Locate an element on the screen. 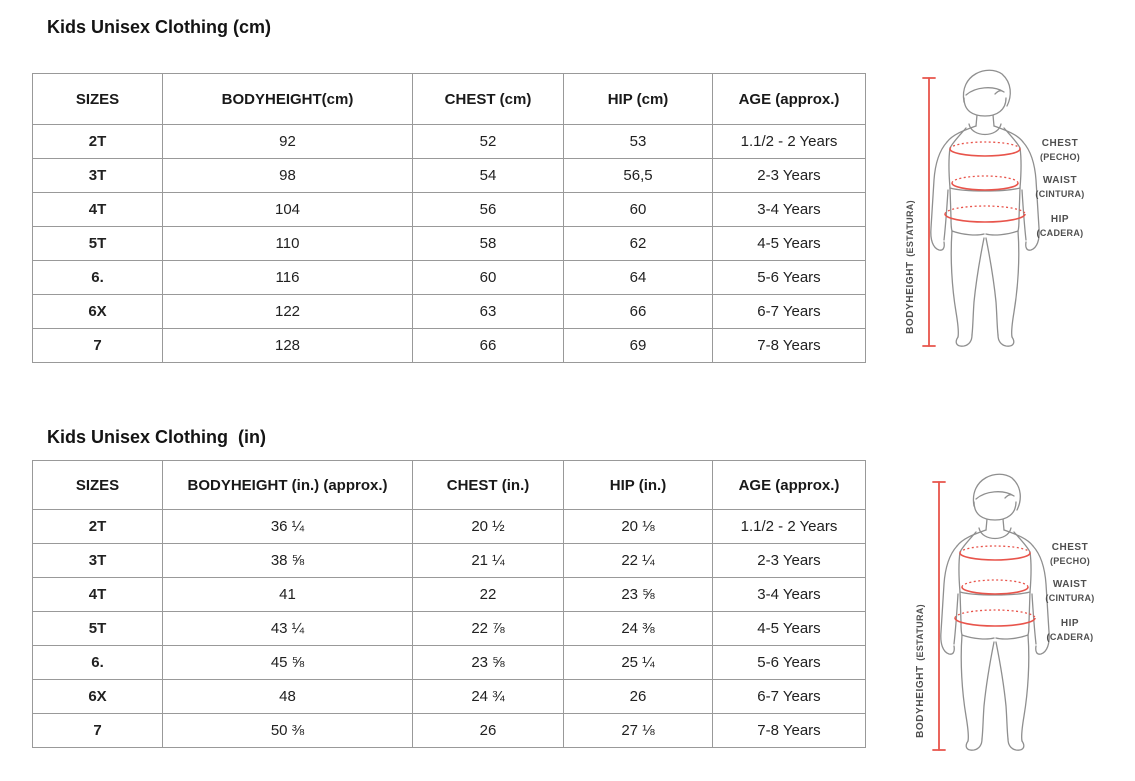  cell-chest: 58 is located at coordinates (488, 243).